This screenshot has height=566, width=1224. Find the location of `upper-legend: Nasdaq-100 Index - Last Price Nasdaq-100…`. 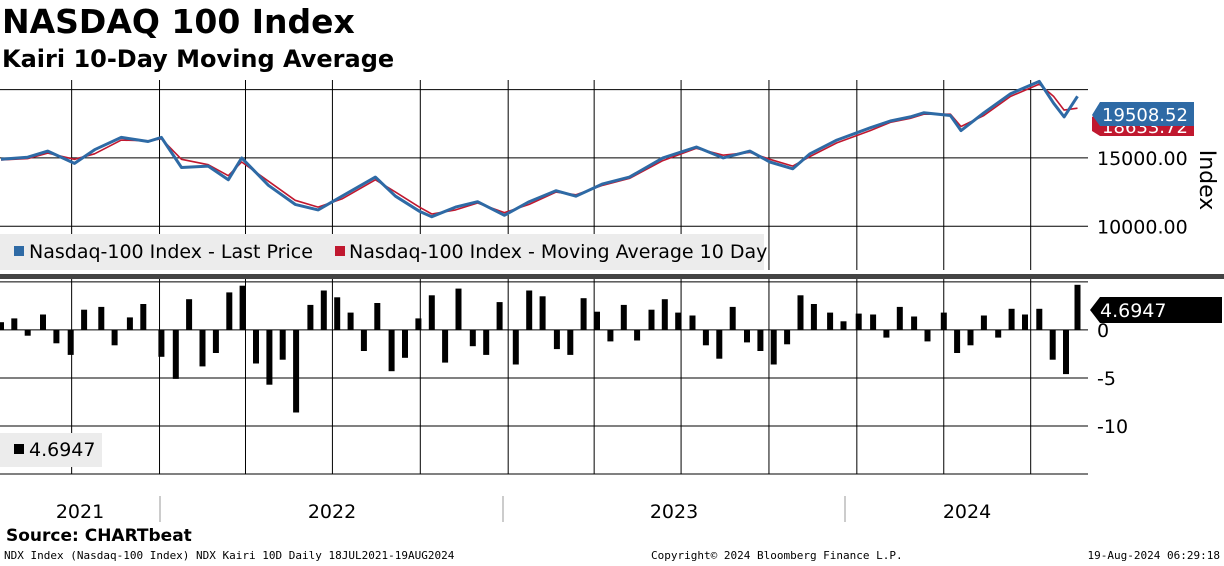

upper-legend: Nasdaq-100 Index - Last Price Nasdaq-100… is located at coordinates (383, 252).